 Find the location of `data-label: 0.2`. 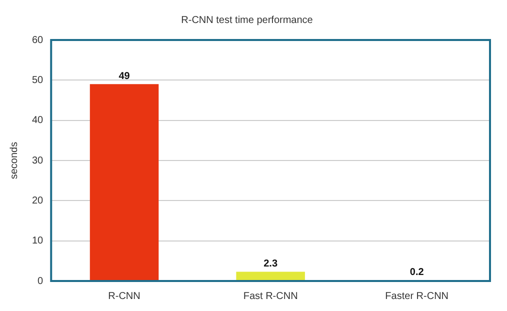

data-label: 0.2 is located at coordinates (417, 272).